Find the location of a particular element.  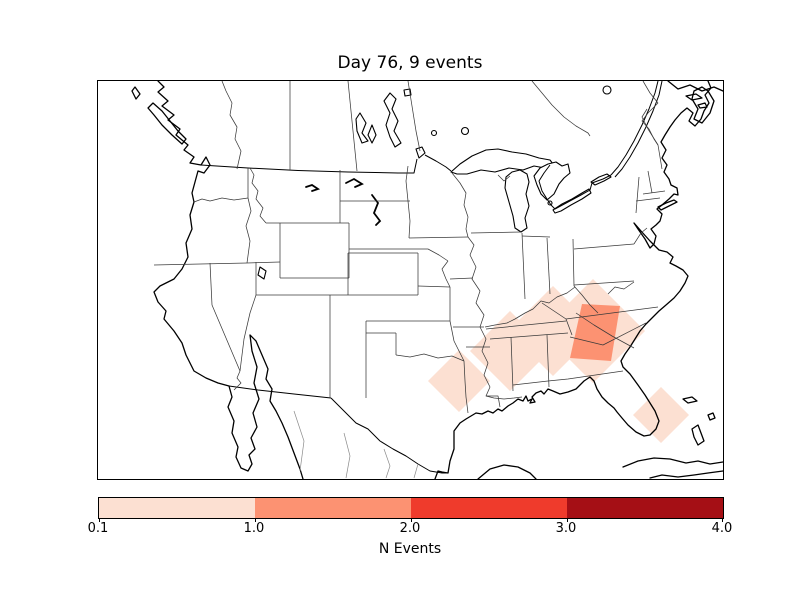

colorbar-tick-label: 2.0 is located at coordinates (410, 528).